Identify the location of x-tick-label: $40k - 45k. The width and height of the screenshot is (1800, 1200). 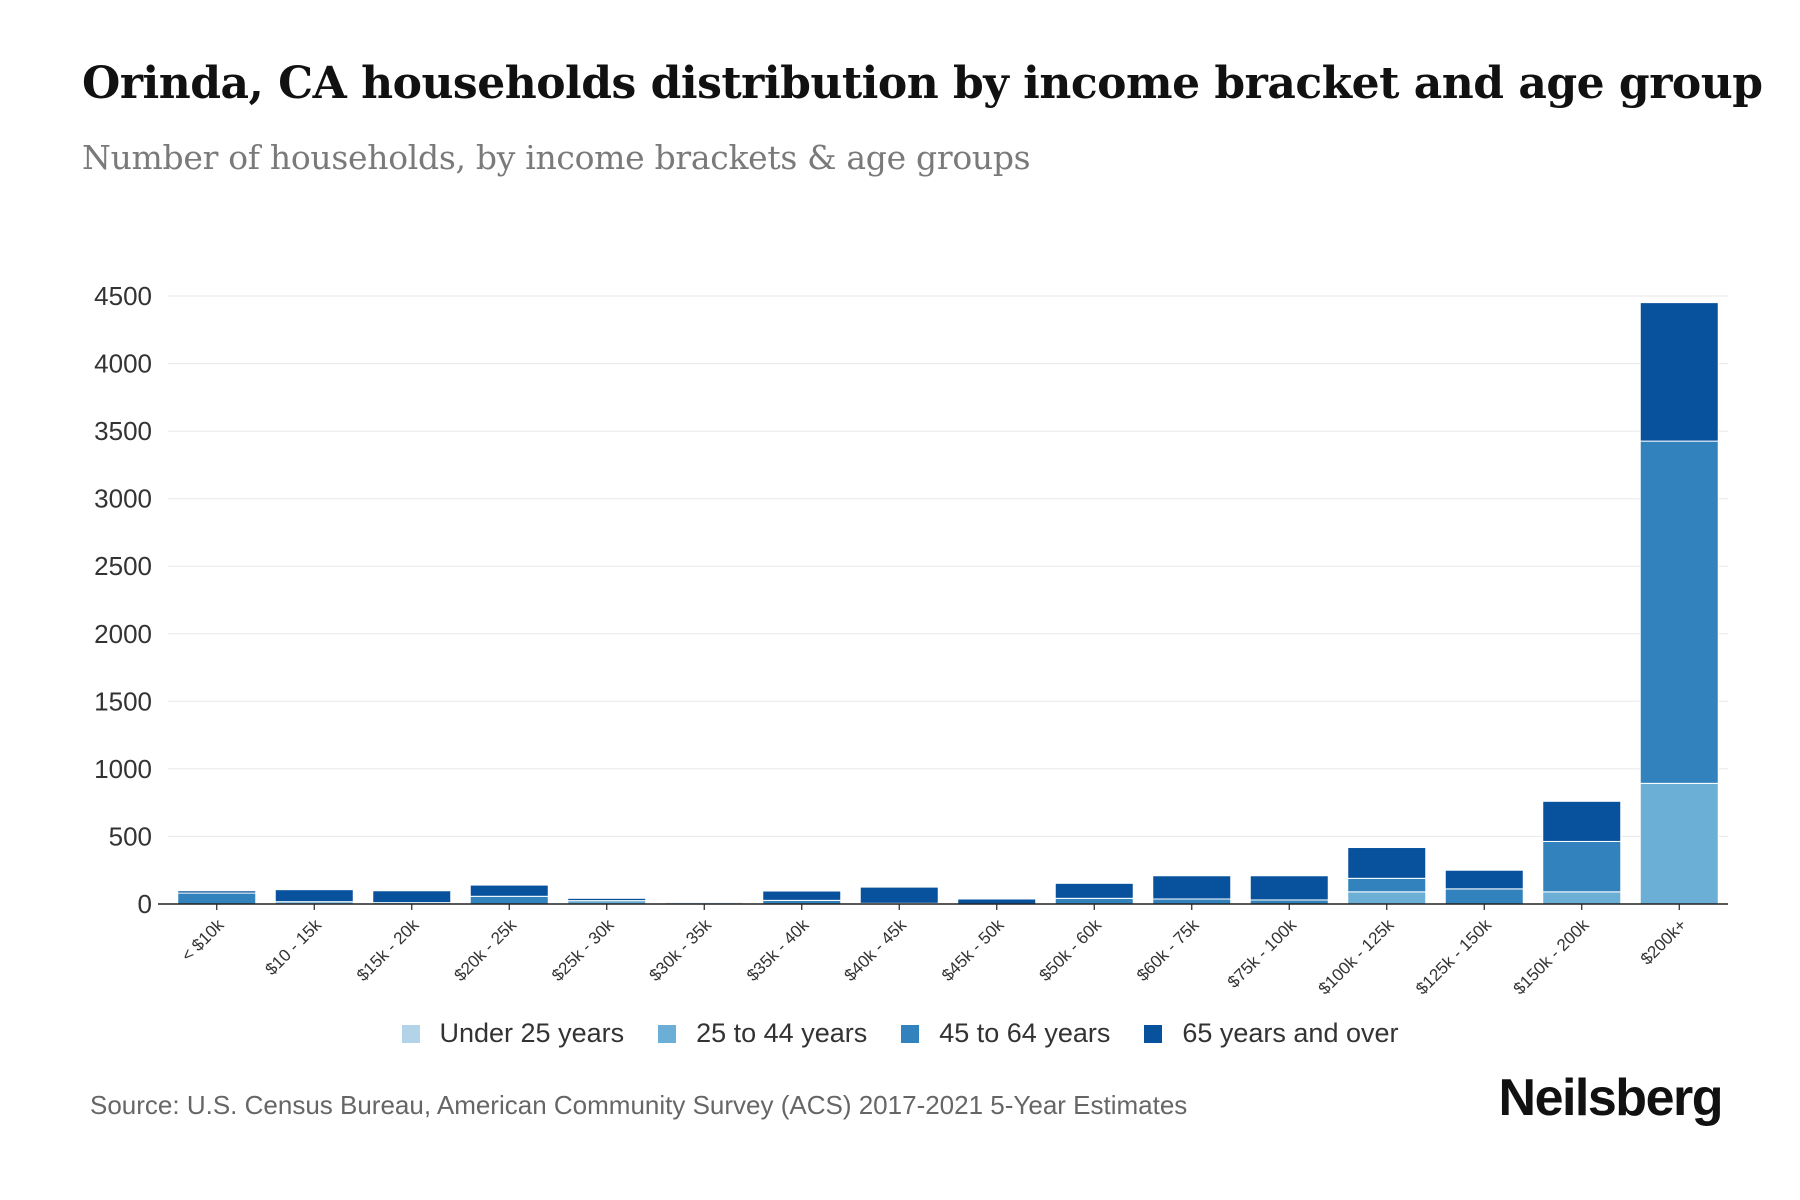
(876, 950).